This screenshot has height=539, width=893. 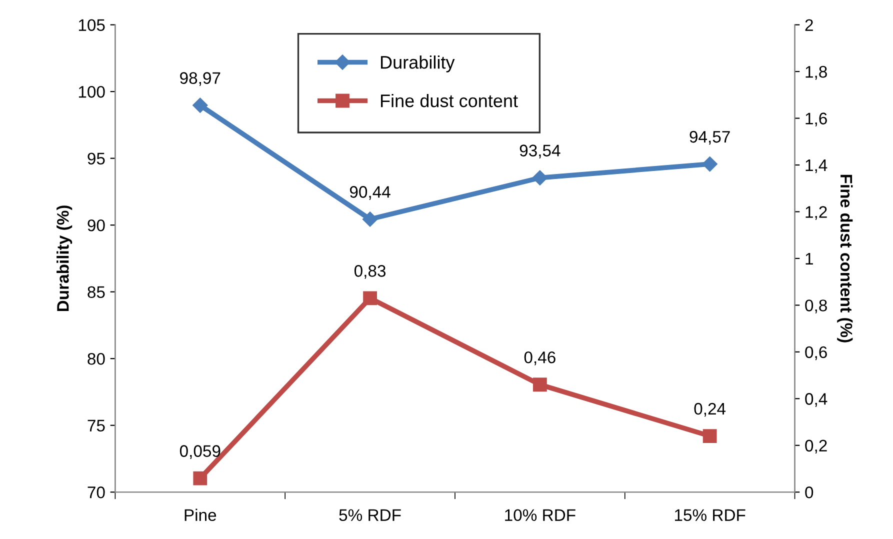 I want to click on y2-tick-label: 1, so click(x=809, y=258).